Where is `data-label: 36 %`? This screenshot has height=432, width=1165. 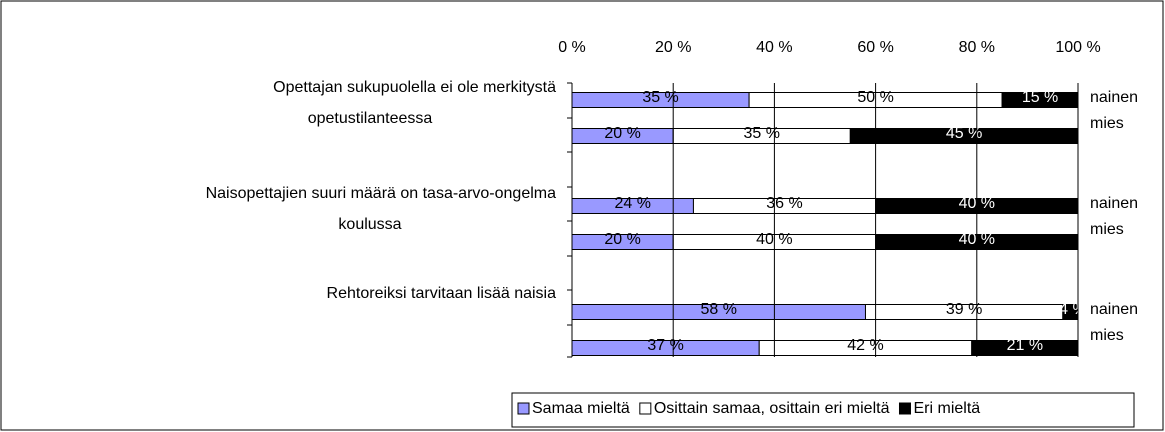
data-label: 36 % is located at coordinates (784, 203).